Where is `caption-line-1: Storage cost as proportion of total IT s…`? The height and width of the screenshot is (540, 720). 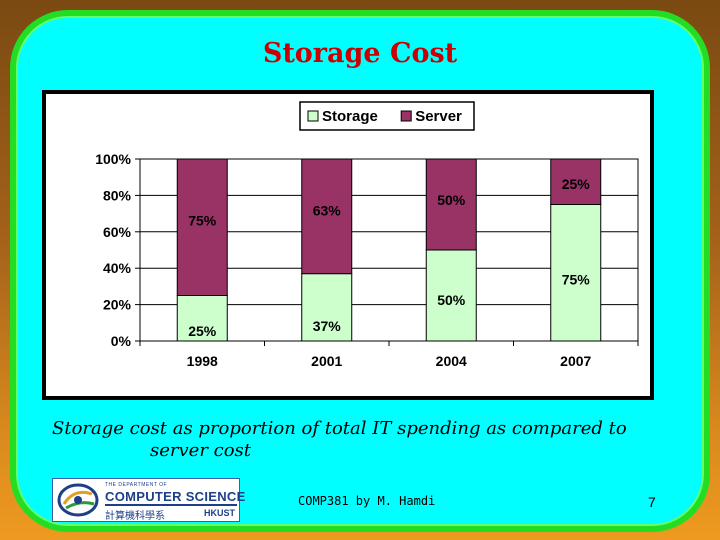 caption-line-1: Storage cost as proportion of total IT s… is located at coordinates (339, 428).